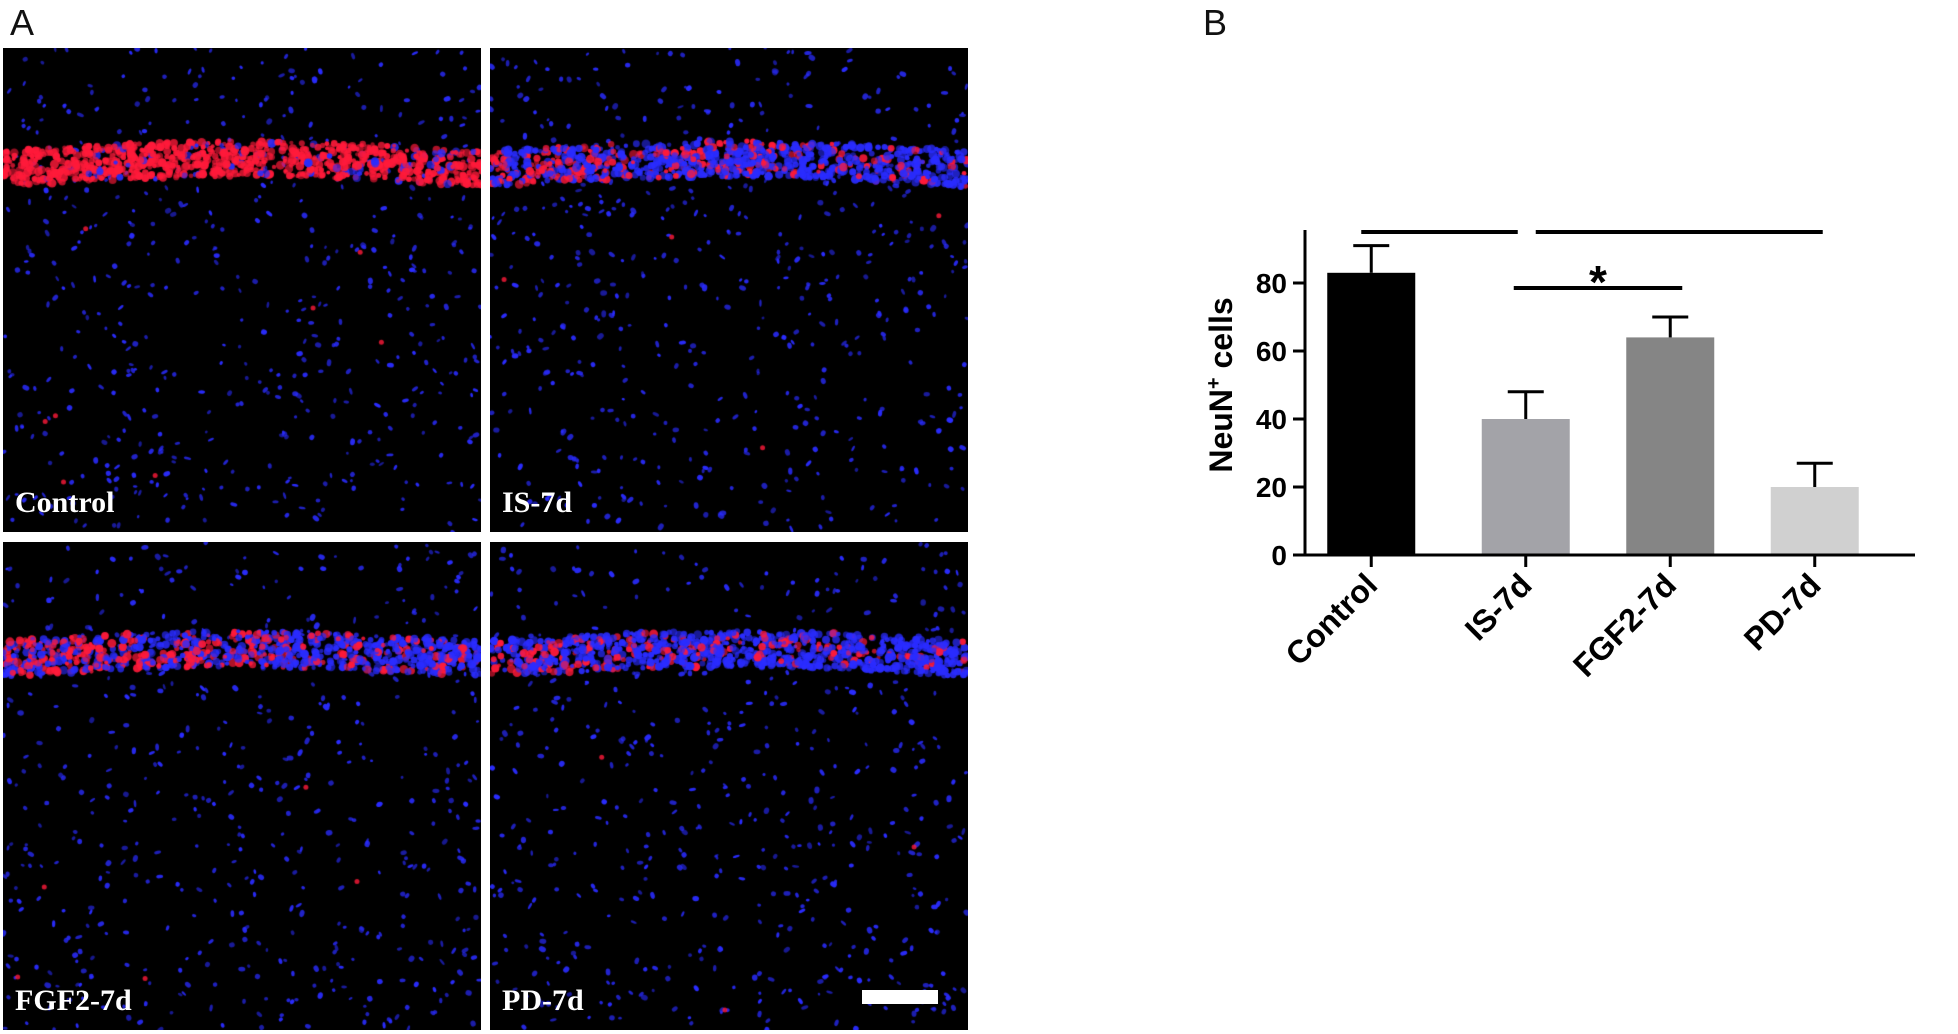 This screenshot has width=1958, height=1034. I want to click on micrograph-label-pd-7d: PD-7d, so click(543, 1000).